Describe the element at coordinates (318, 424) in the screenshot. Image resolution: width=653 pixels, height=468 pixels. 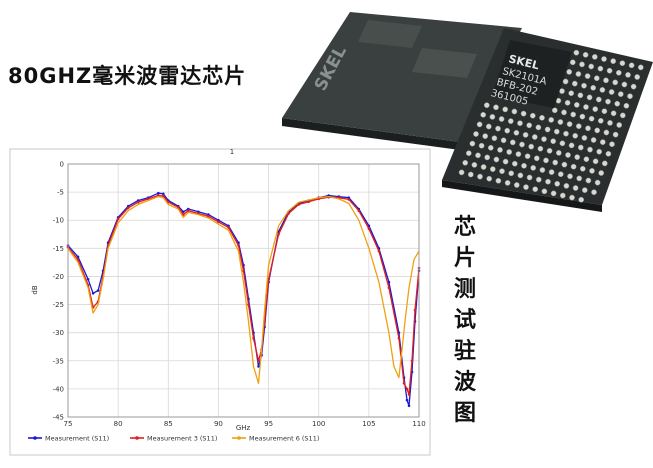
I see `x-tick-label: 100` at that location.